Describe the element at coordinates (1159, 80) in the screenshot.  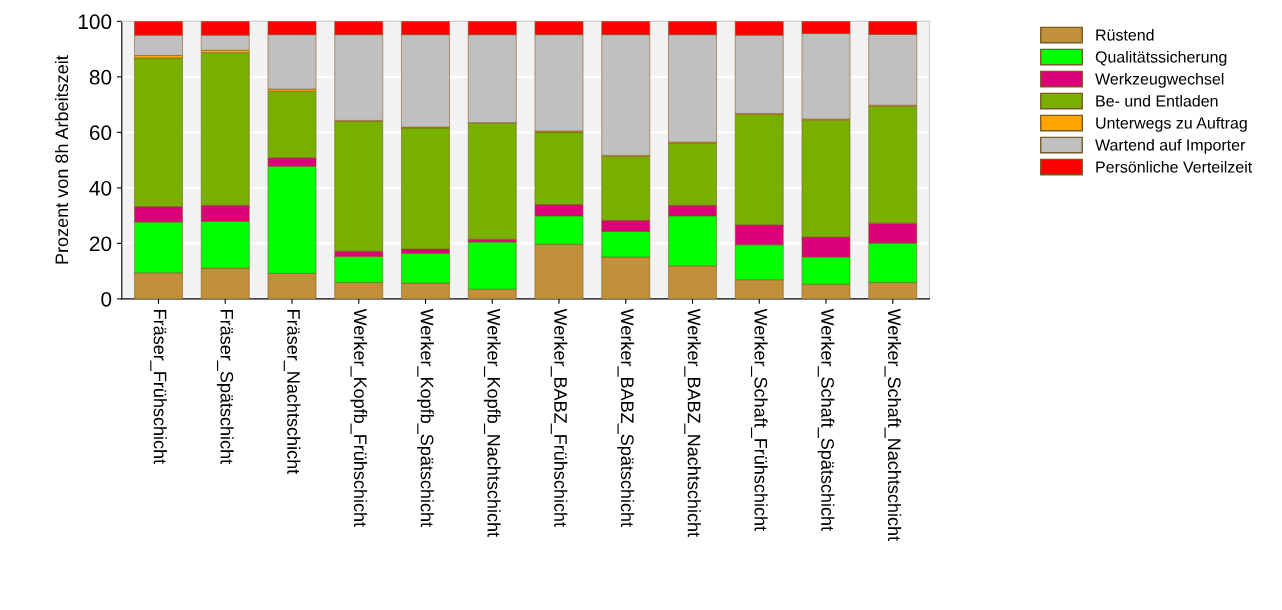
I see `legend-label: Werkzeugwechsel` at that location.